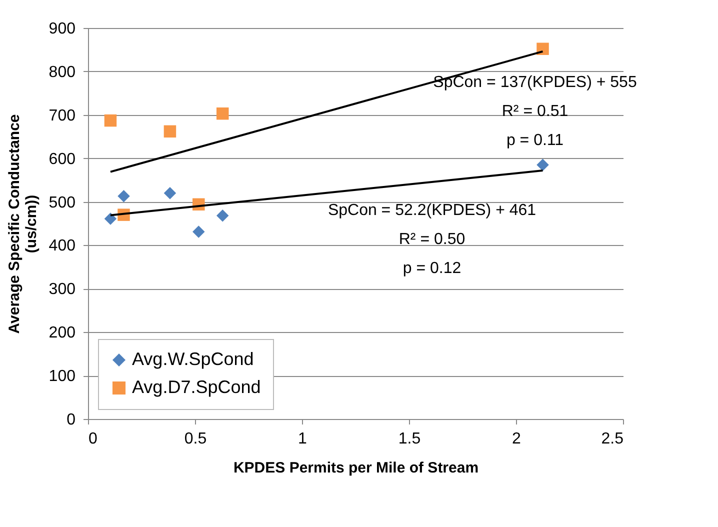 The image size is (718, 527). What do you see at coordinates (62, 159) in the screenshot?
I see `y-tick-label: 600` at bounding box center [62, 159].